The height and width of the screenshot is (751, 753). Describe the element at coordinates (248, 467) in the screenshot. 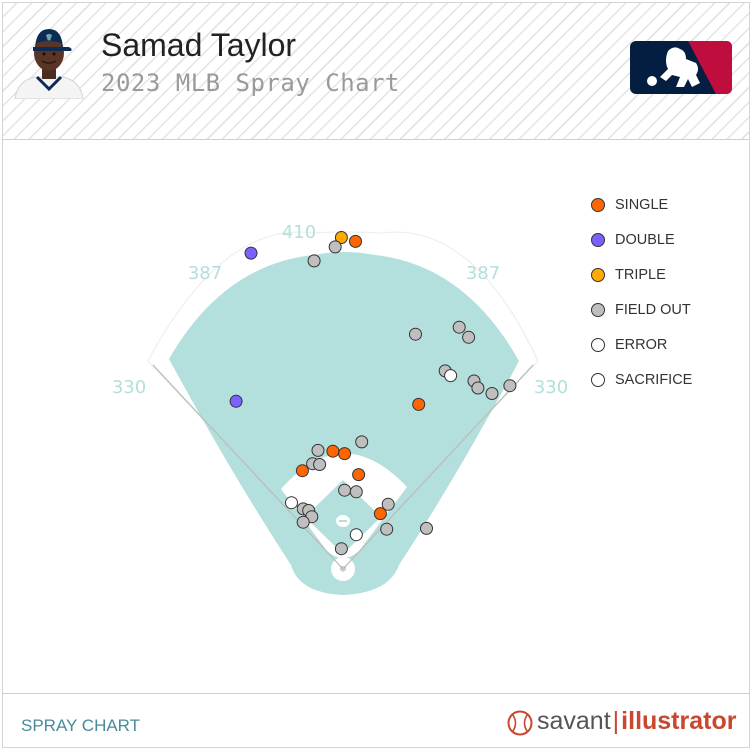

I see `foul-line-left` at that location.